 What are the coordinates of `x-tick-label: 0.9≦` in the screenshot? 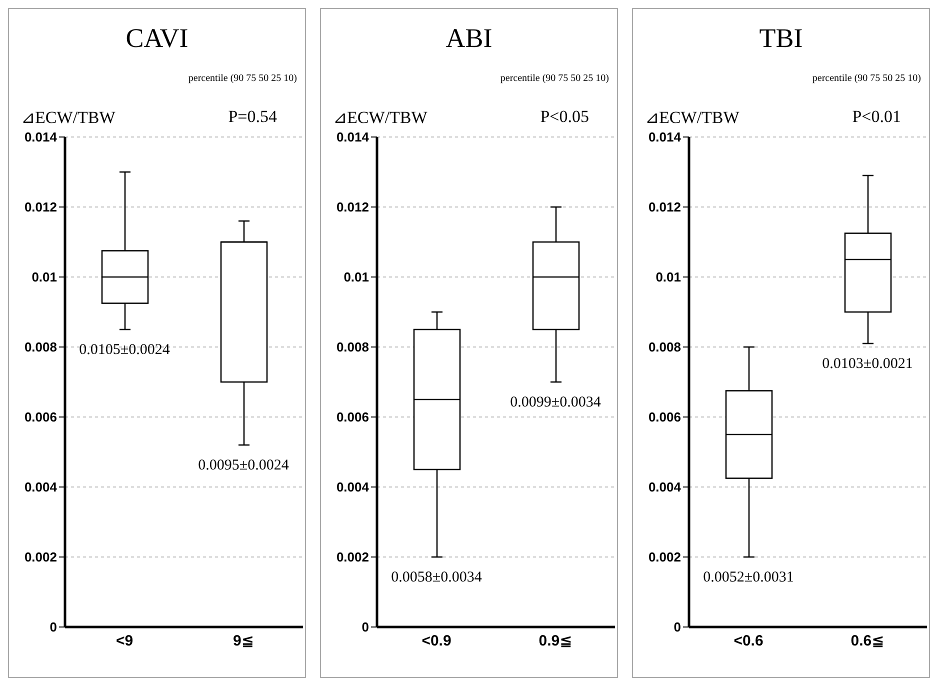 It's located at (555, 641).